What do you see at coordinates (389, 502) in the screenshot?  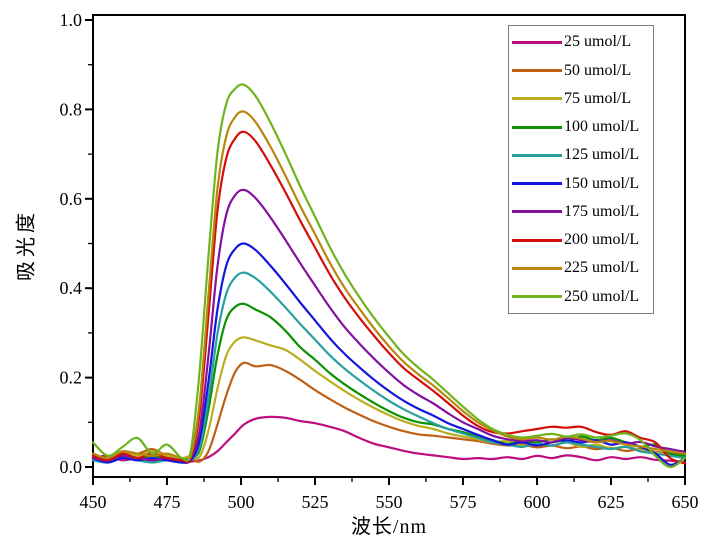 I see `x-tick-label: 550` at bounding box center [389, 502].